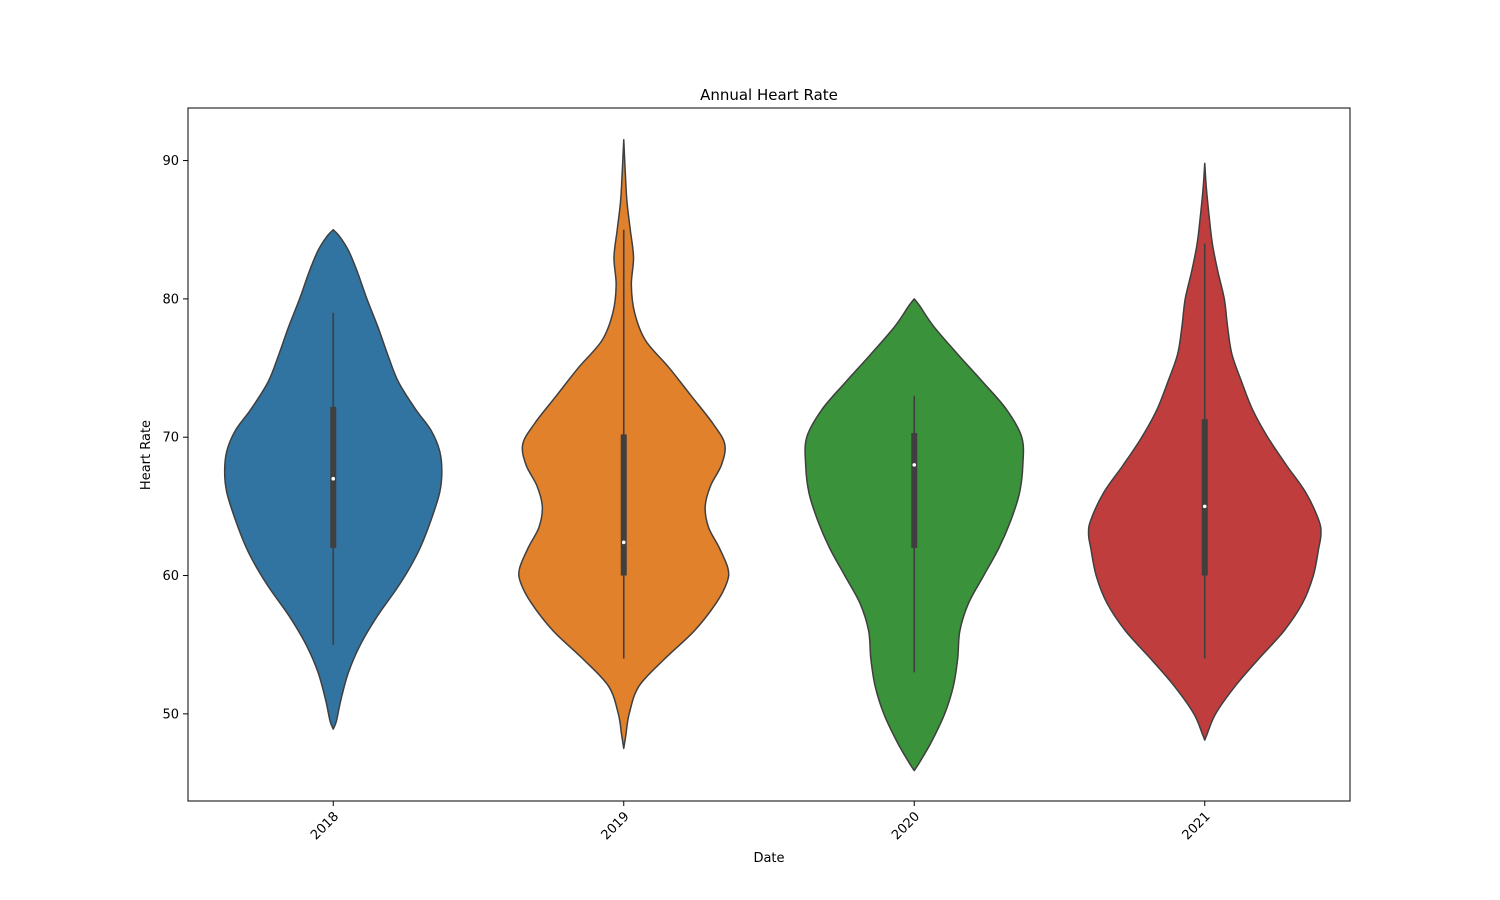  What do you see at coordinates (623, 505) in the screenshot?
I see `iqr-box-2019` at bounding box center [623, 505].